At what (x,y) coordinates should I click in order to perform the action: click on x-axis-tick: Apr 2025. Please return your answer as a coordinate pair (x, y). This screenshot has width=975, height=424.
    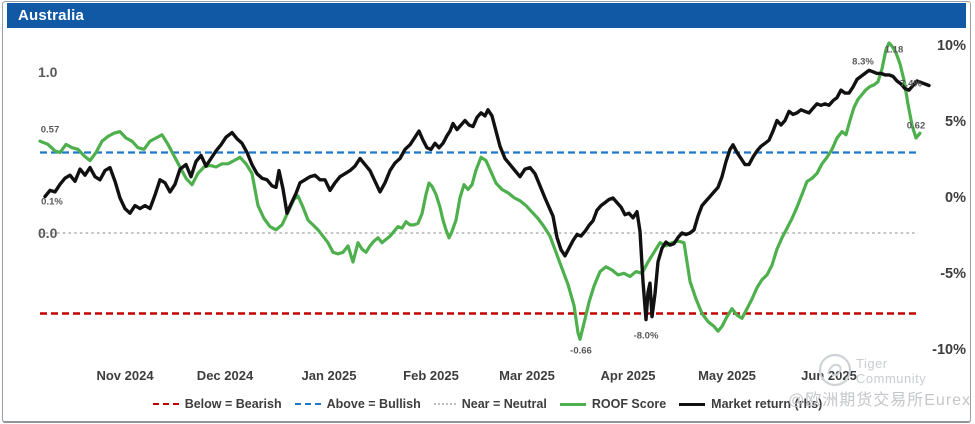
    Looking at the image, I should click on (628, 375).